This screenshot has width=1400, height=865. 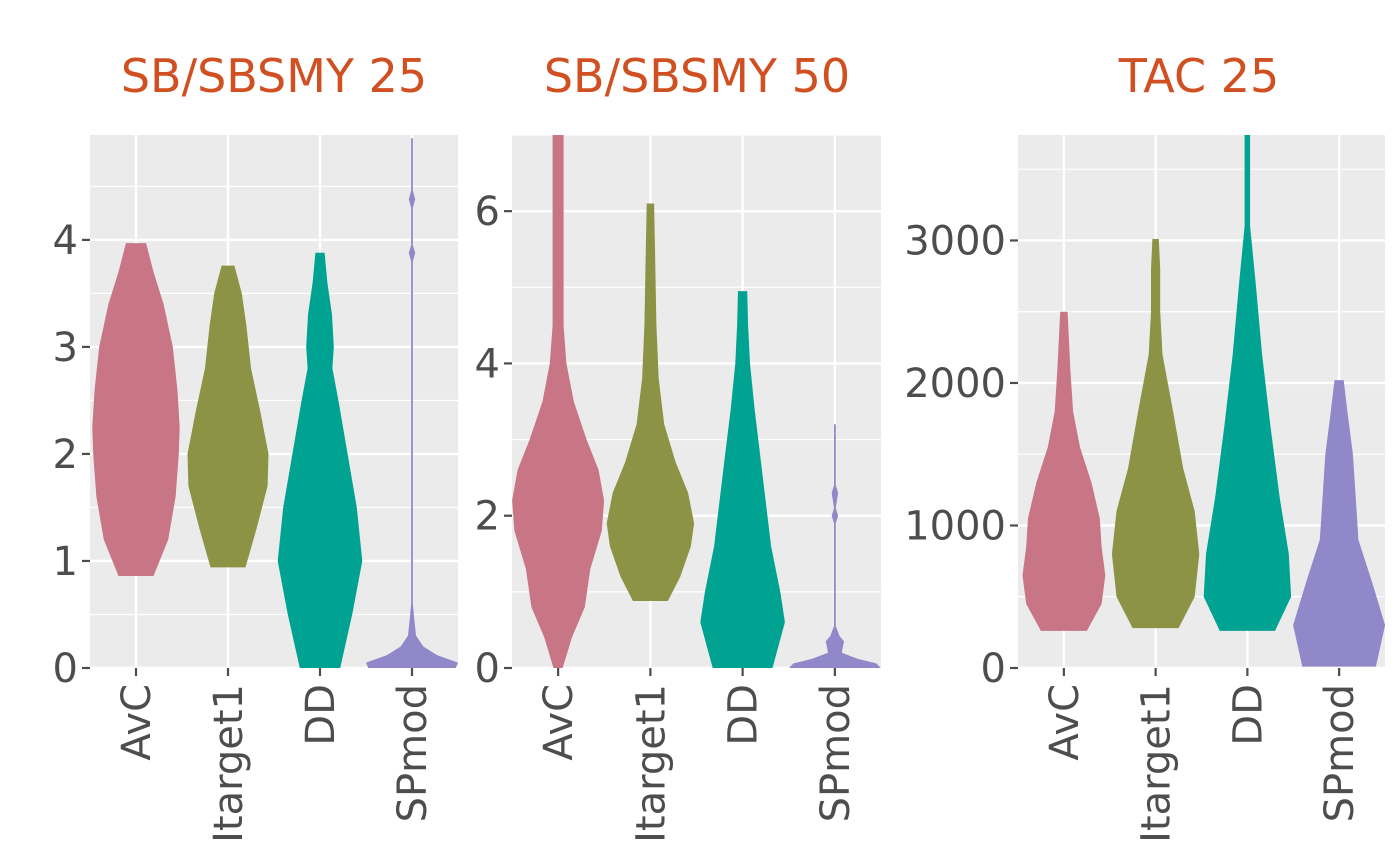 I want to click on y-tick-label: 3000, so click(x=955, y=241).